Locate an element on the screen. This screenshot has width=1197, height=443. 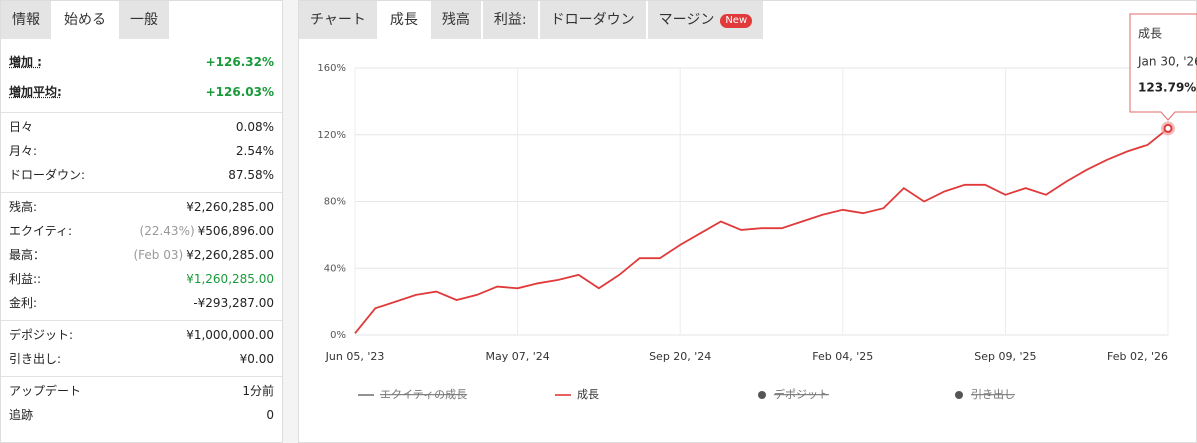
stat-value: 0.08% is located at coordinates (254, 127).